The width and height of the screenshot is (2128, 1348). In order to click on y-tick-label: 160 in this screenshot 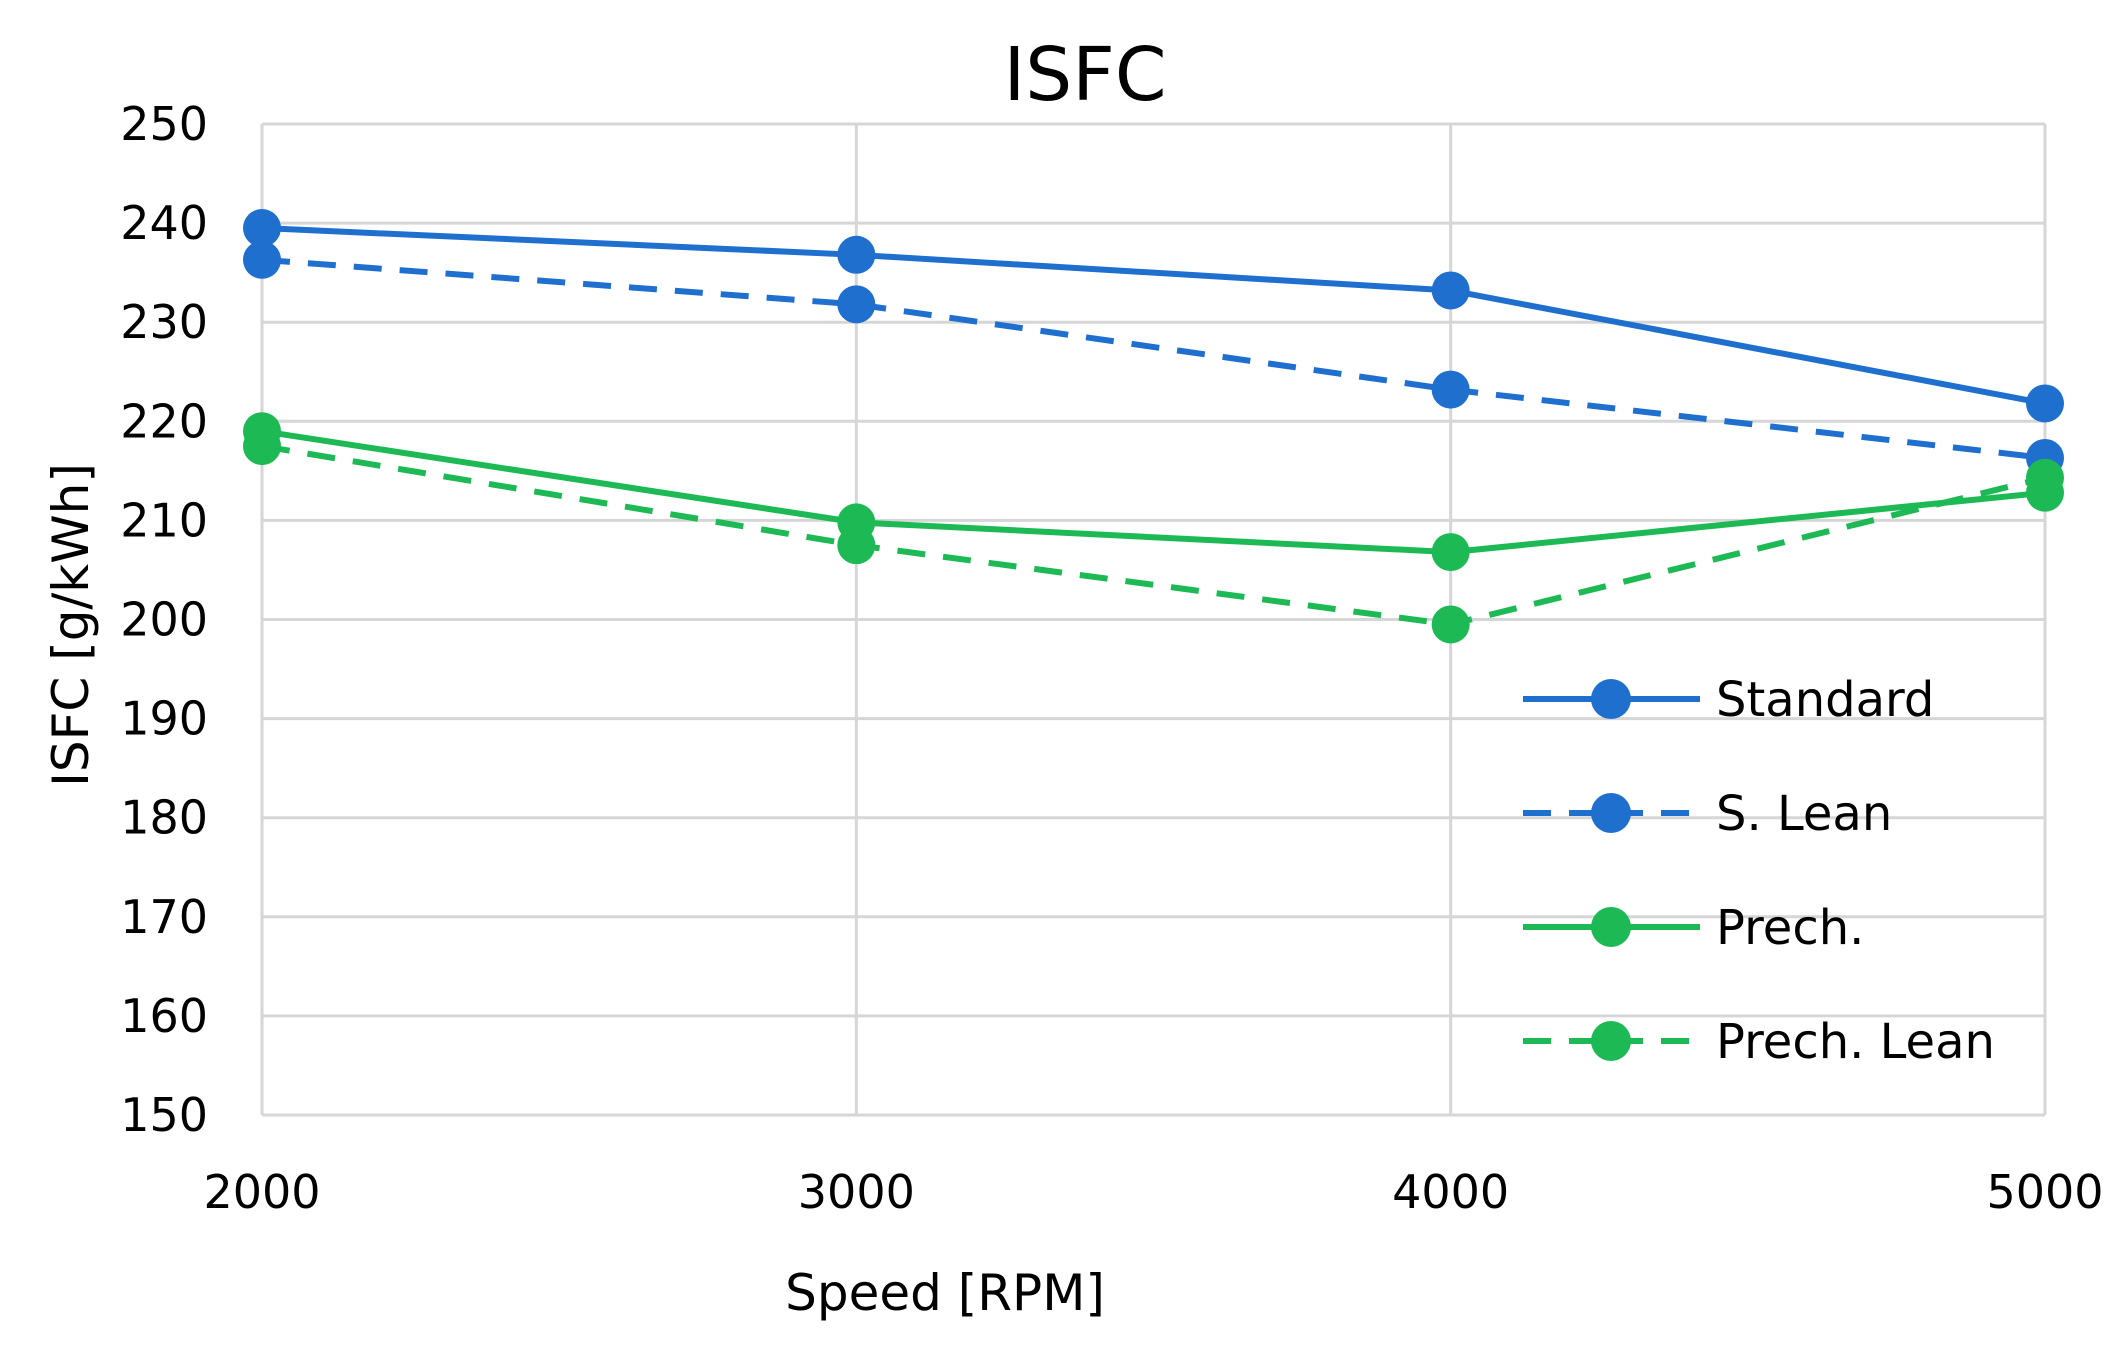, I will do `click(164, 1016)`.